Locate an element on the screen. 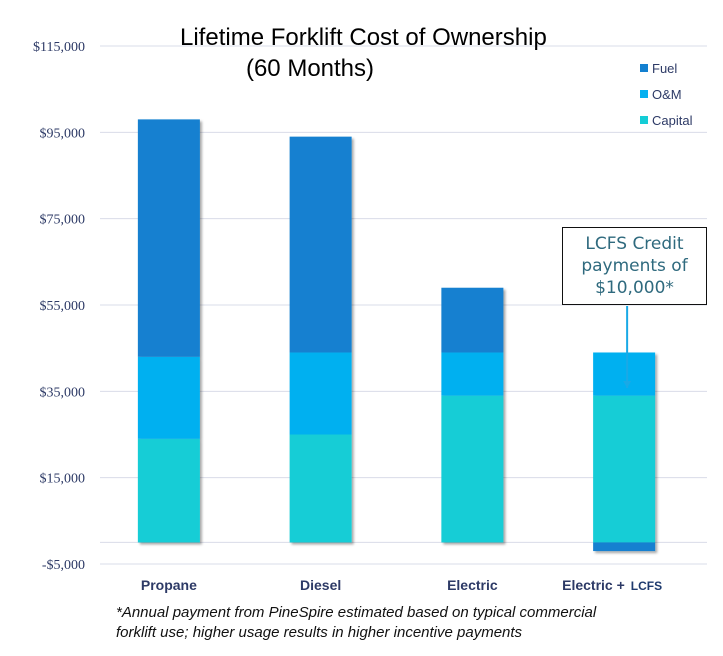  bar-group-electric is located at coordinates (472, 415).